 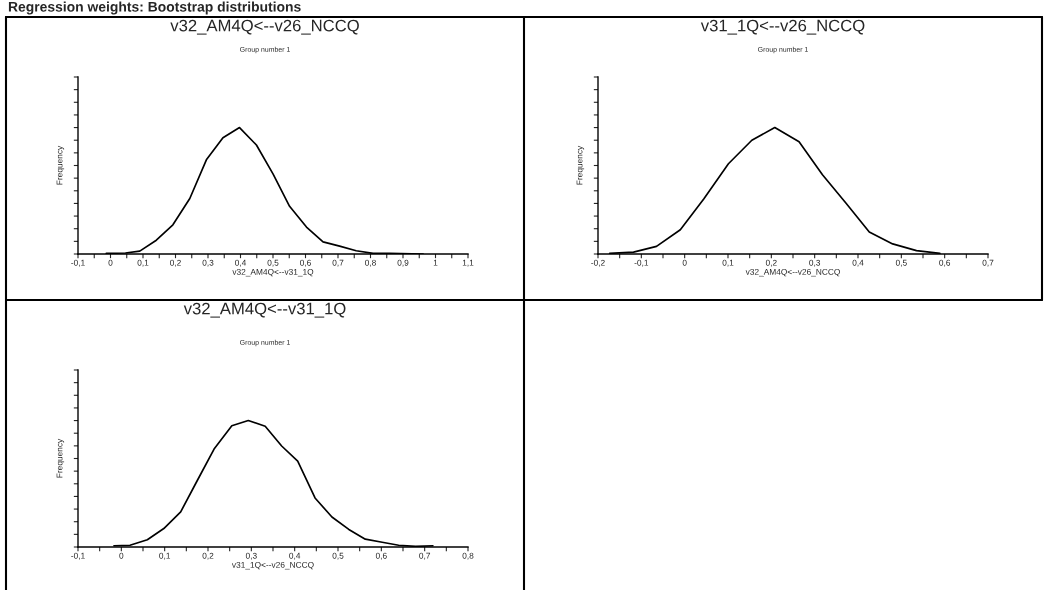 I want to click on x-tick-label: 1,1, so click(x=468, y=263).